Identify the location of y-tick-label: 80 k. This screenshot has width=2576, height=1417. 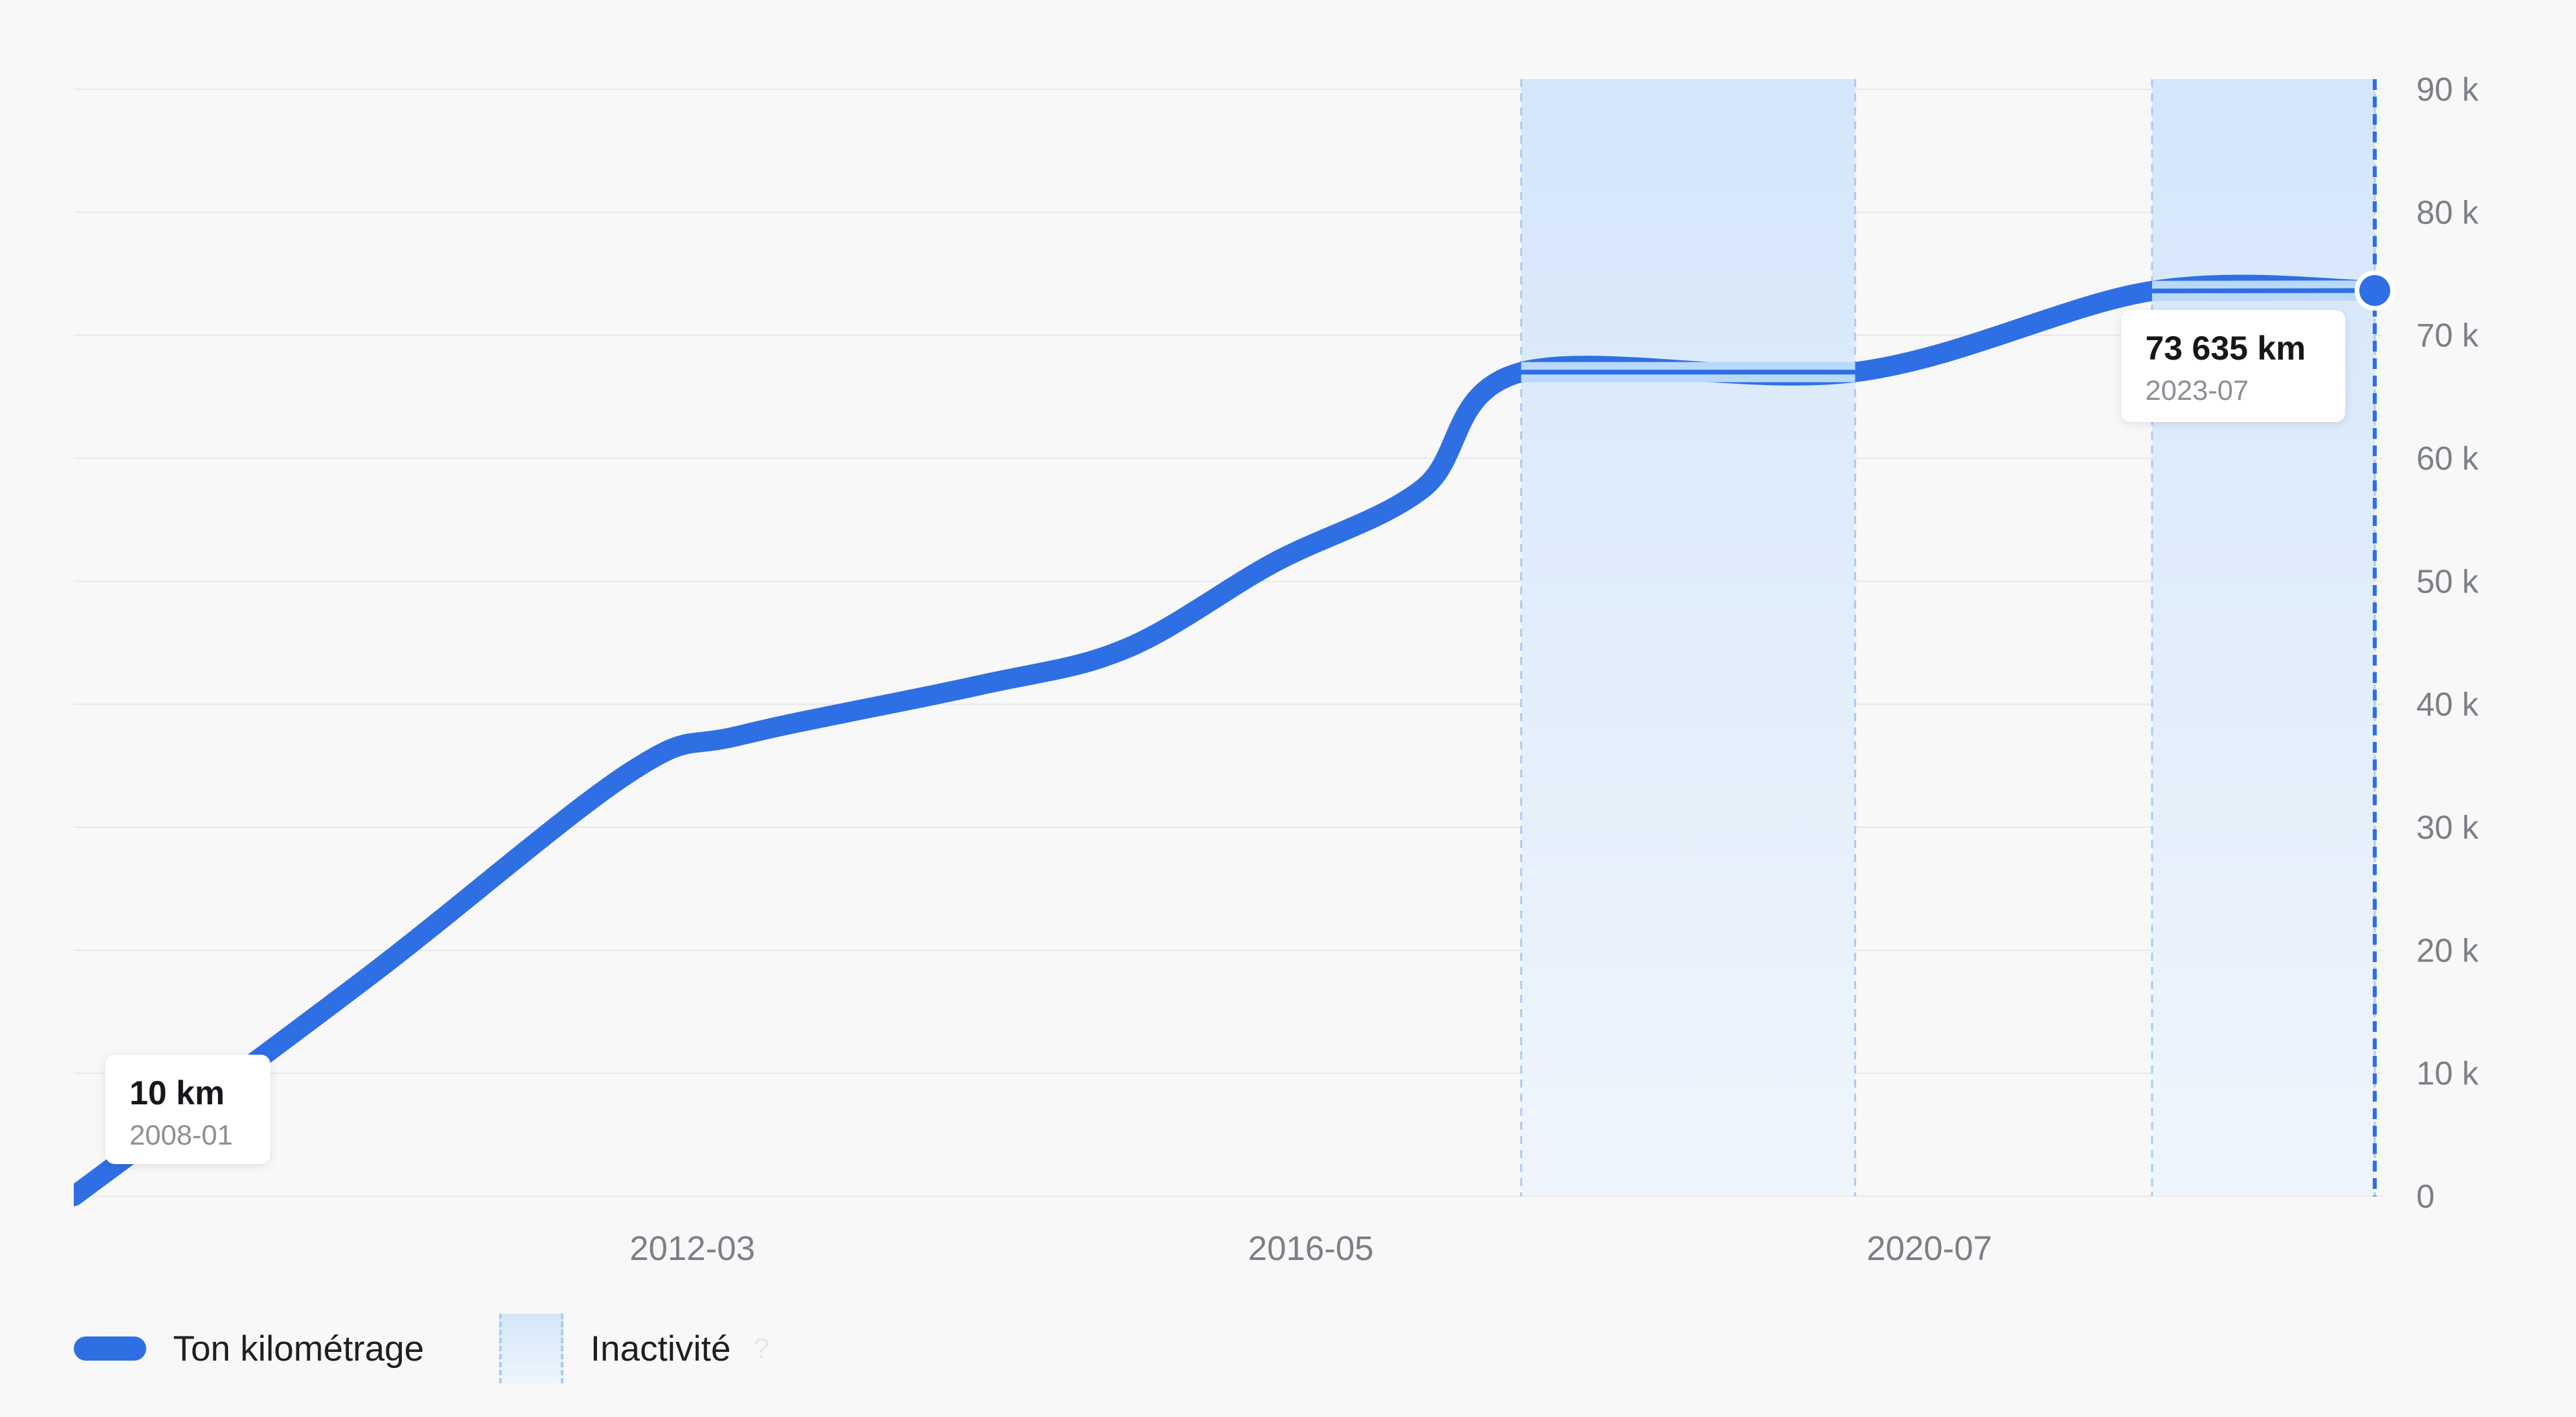
(2447, 213).